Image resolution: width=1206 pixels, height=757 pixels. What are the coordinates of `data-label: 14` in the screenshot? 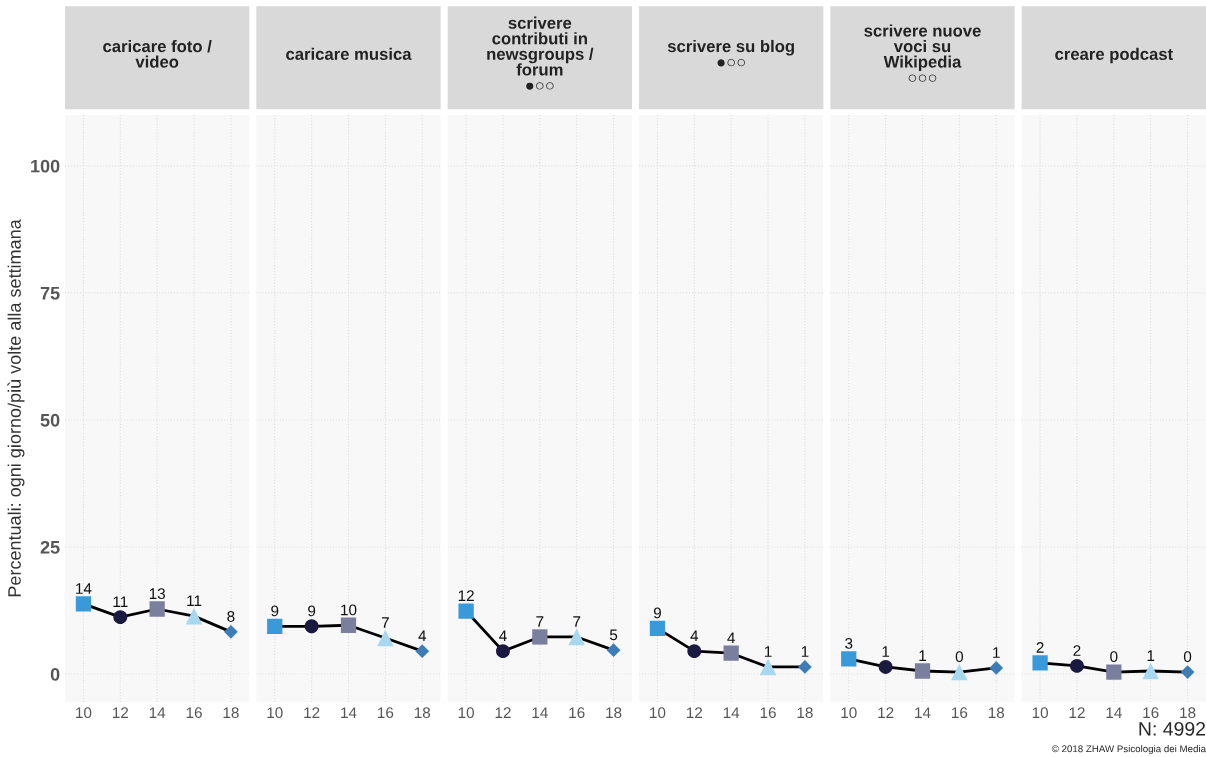 It's located at (84, 588).